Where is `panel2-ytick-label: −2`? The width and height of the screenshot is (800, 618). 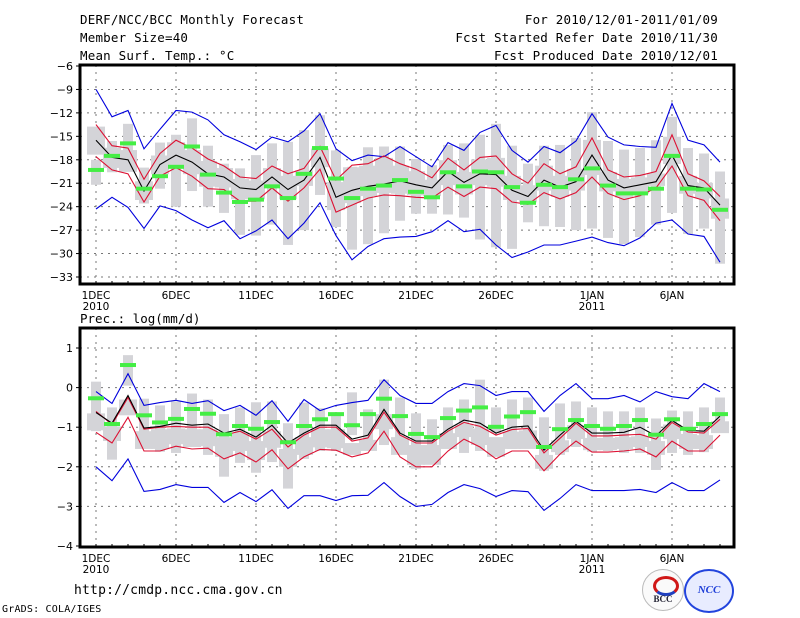
panel2-ytick-label: −2 is located at coordinates (65, 467).